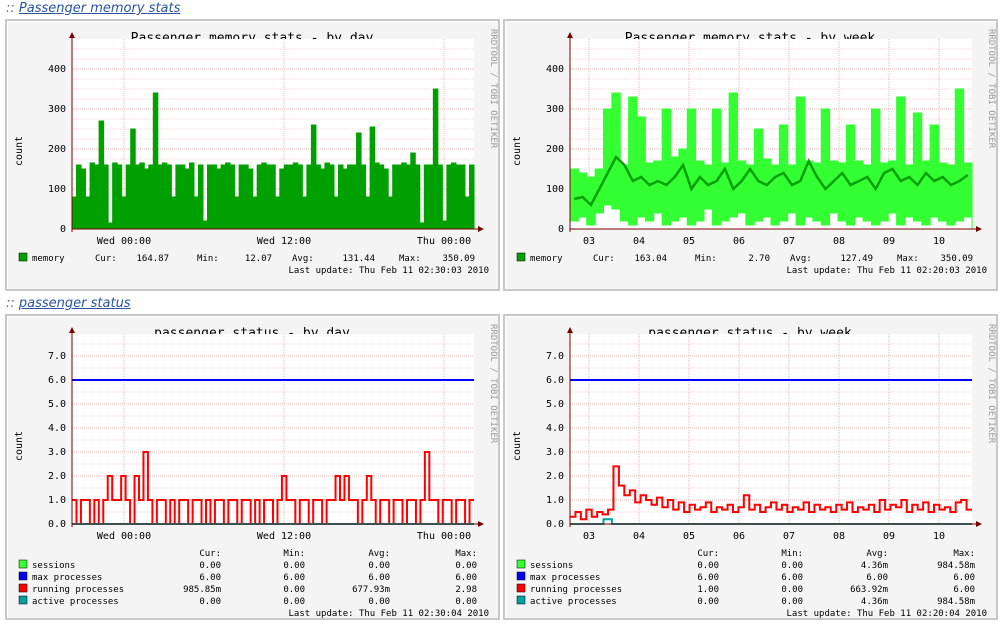  I want to click on legend-value: 985.85m, so click(202, 590).